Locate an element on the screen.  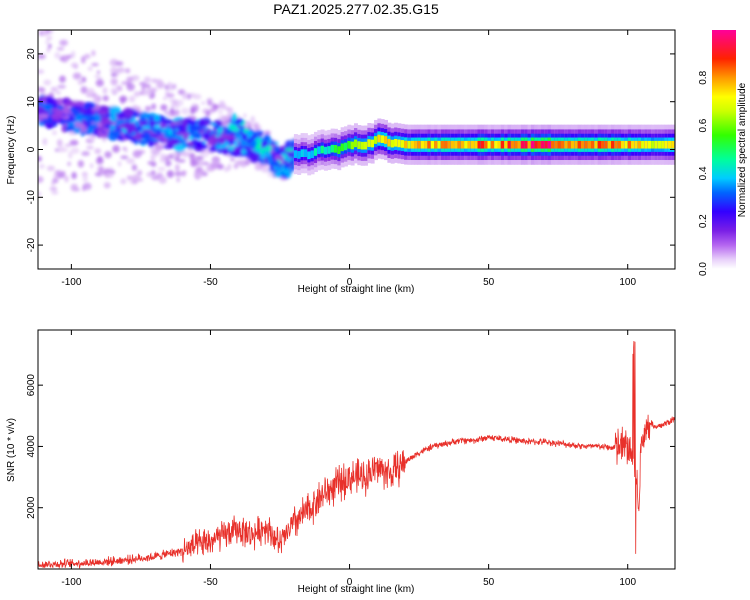
y-tick-label: -10 is located at coordinates (31, 197).